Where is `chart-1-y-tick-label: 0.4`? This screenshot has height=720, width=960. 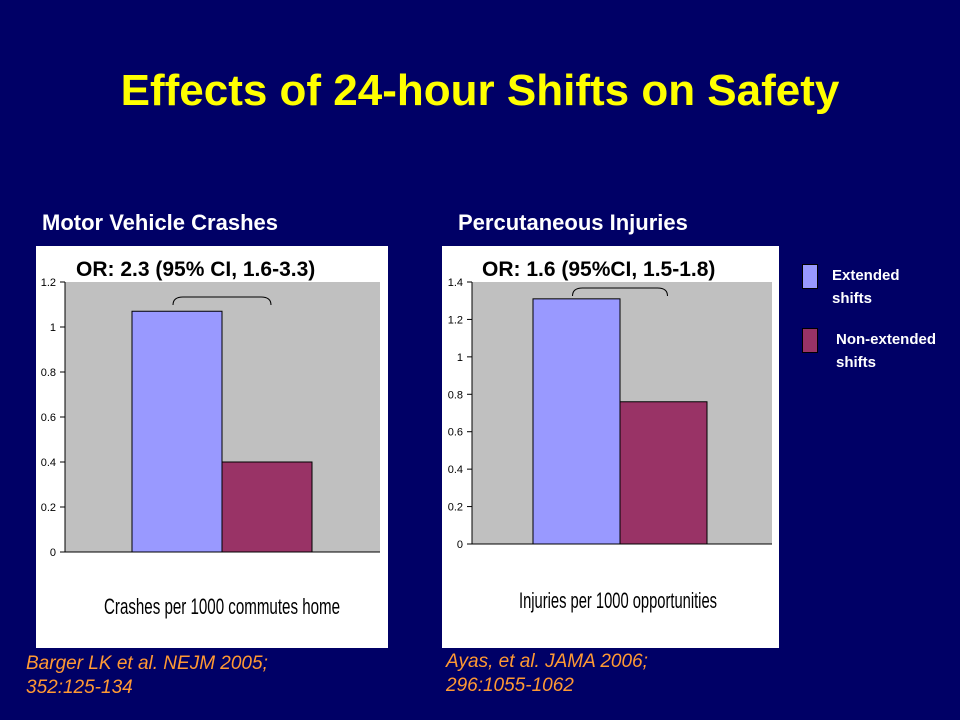
chart-1-y-tick-label: 0.4 is located at coordinates (48, 463).